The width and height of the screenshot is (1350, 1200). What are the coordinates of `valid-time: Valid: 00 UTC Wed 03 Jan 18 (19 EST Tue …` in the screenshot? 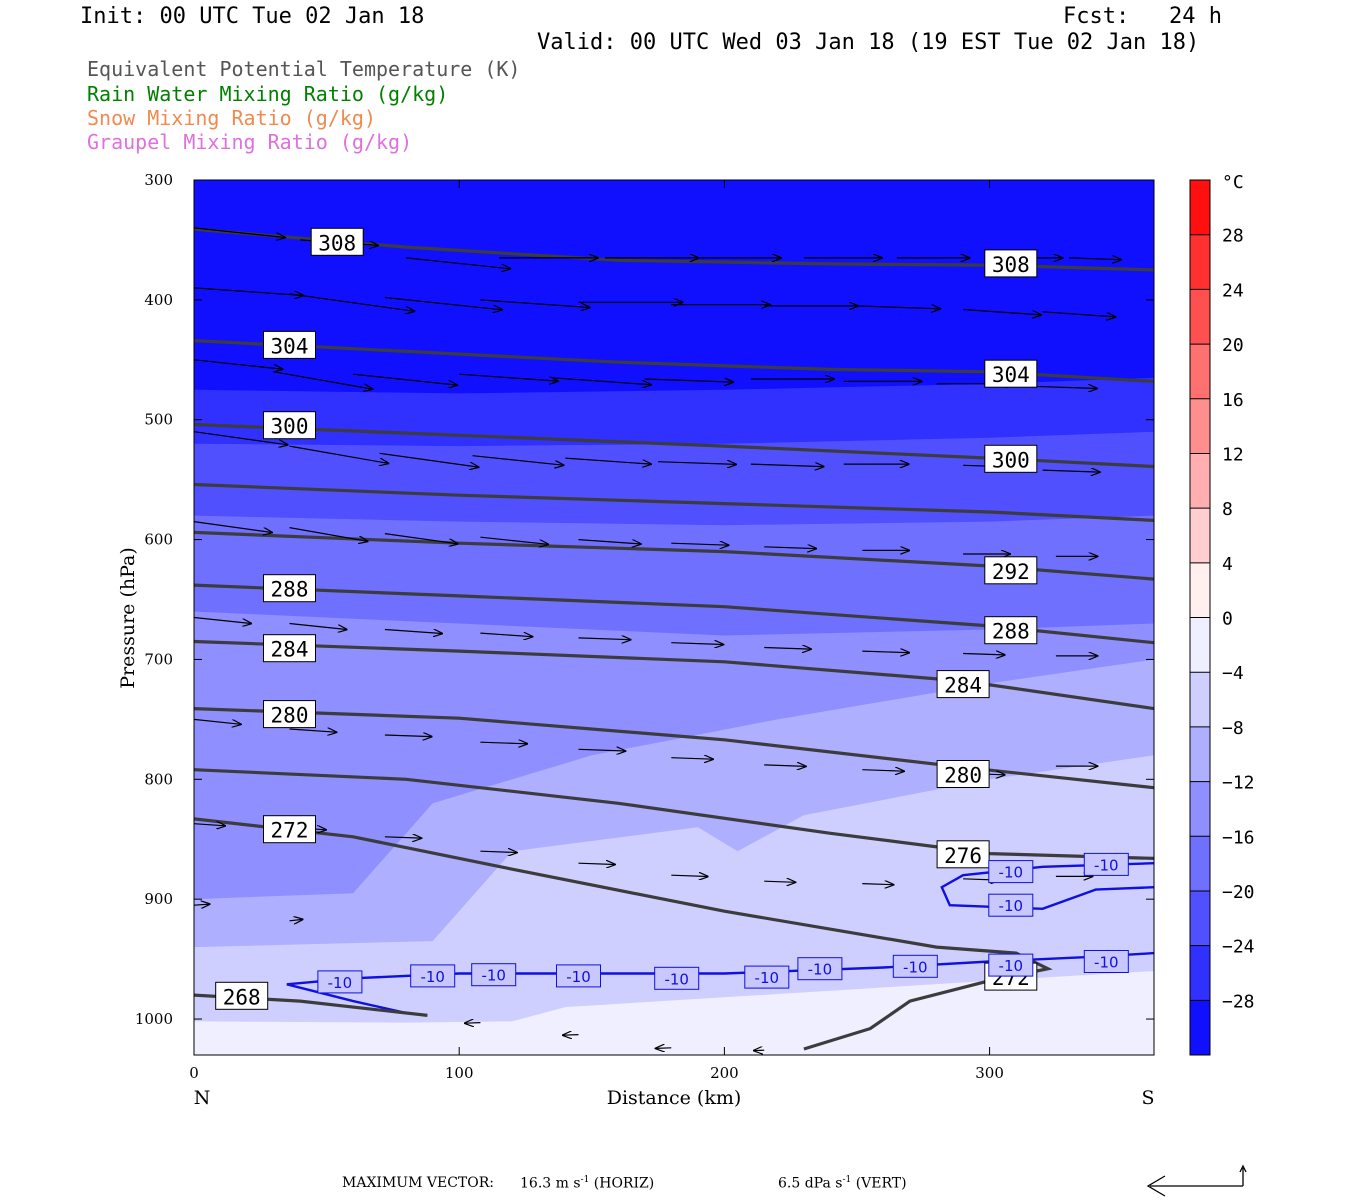 It's located at (868, 42).